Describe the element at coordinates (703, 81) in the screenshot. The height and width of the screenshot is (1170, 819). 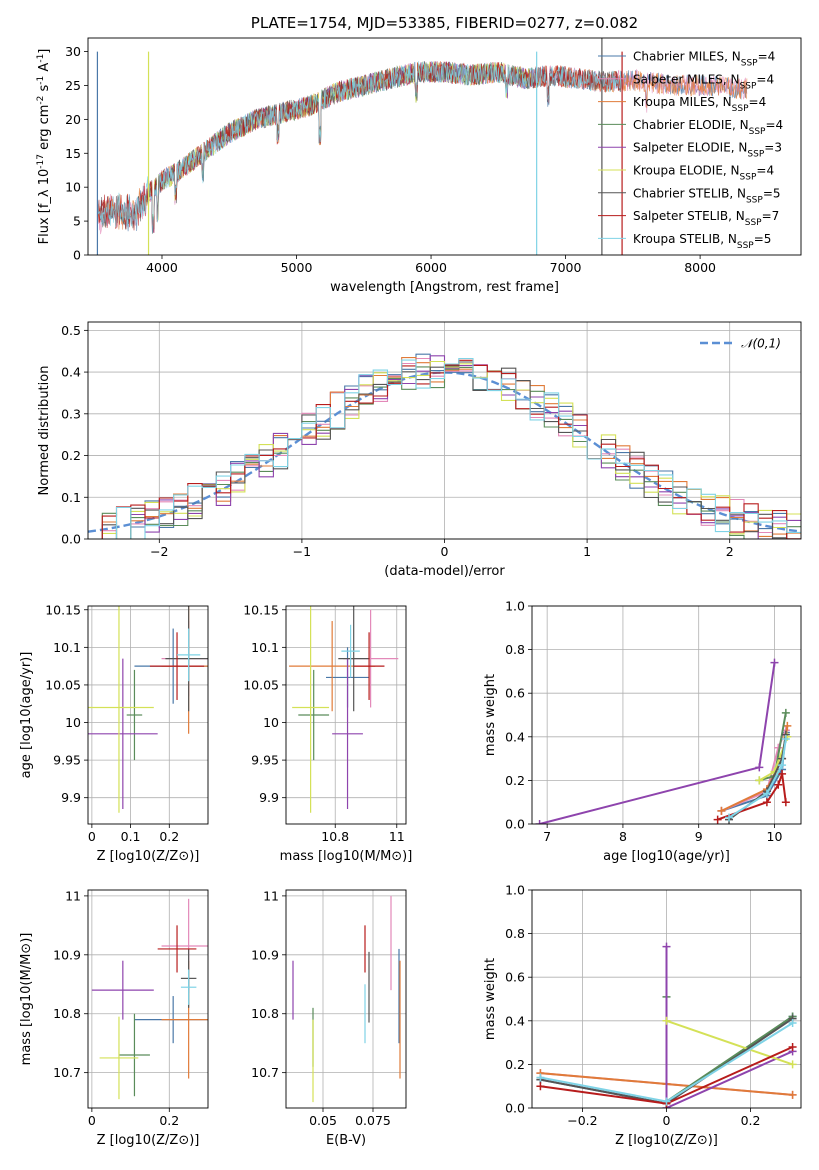
I see `legend-entry: Salpeter MILES, NSSP=4` at that location.